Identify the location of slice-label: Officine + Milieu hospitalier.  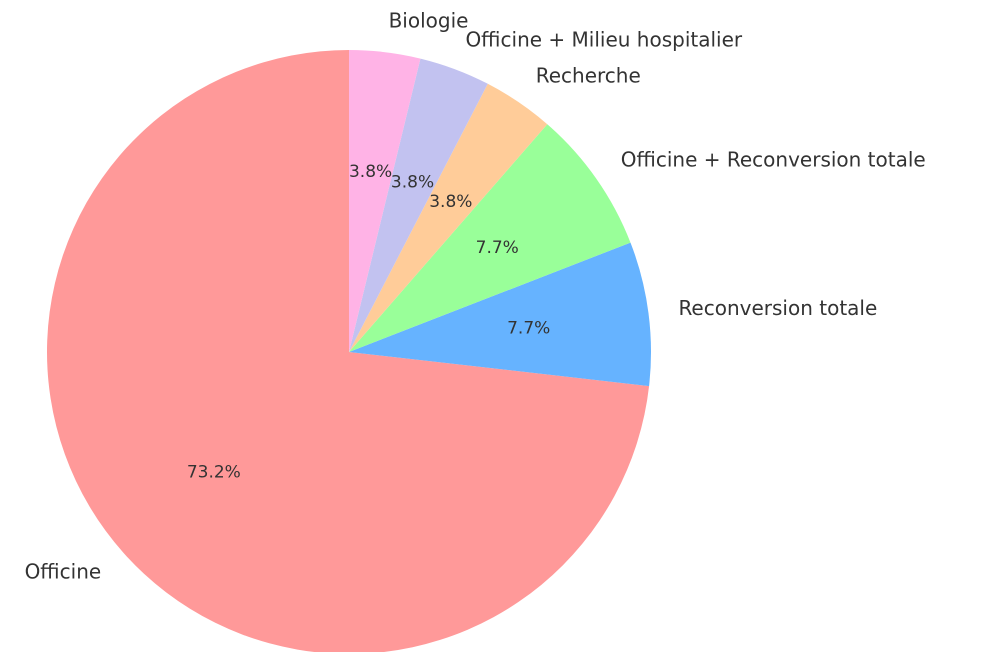
(603, 39).